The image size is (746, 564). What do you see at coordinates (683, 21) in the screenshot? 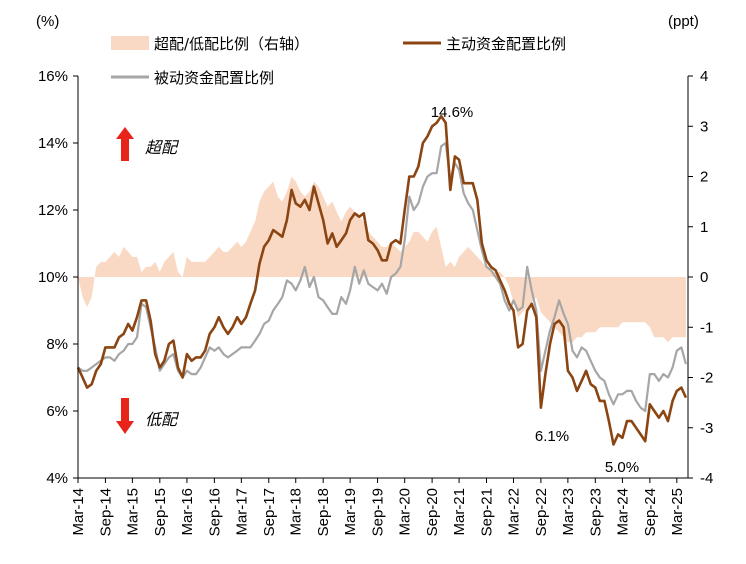
I see `right-axis-unit: (ppt)` at bounding box center [683, 21].